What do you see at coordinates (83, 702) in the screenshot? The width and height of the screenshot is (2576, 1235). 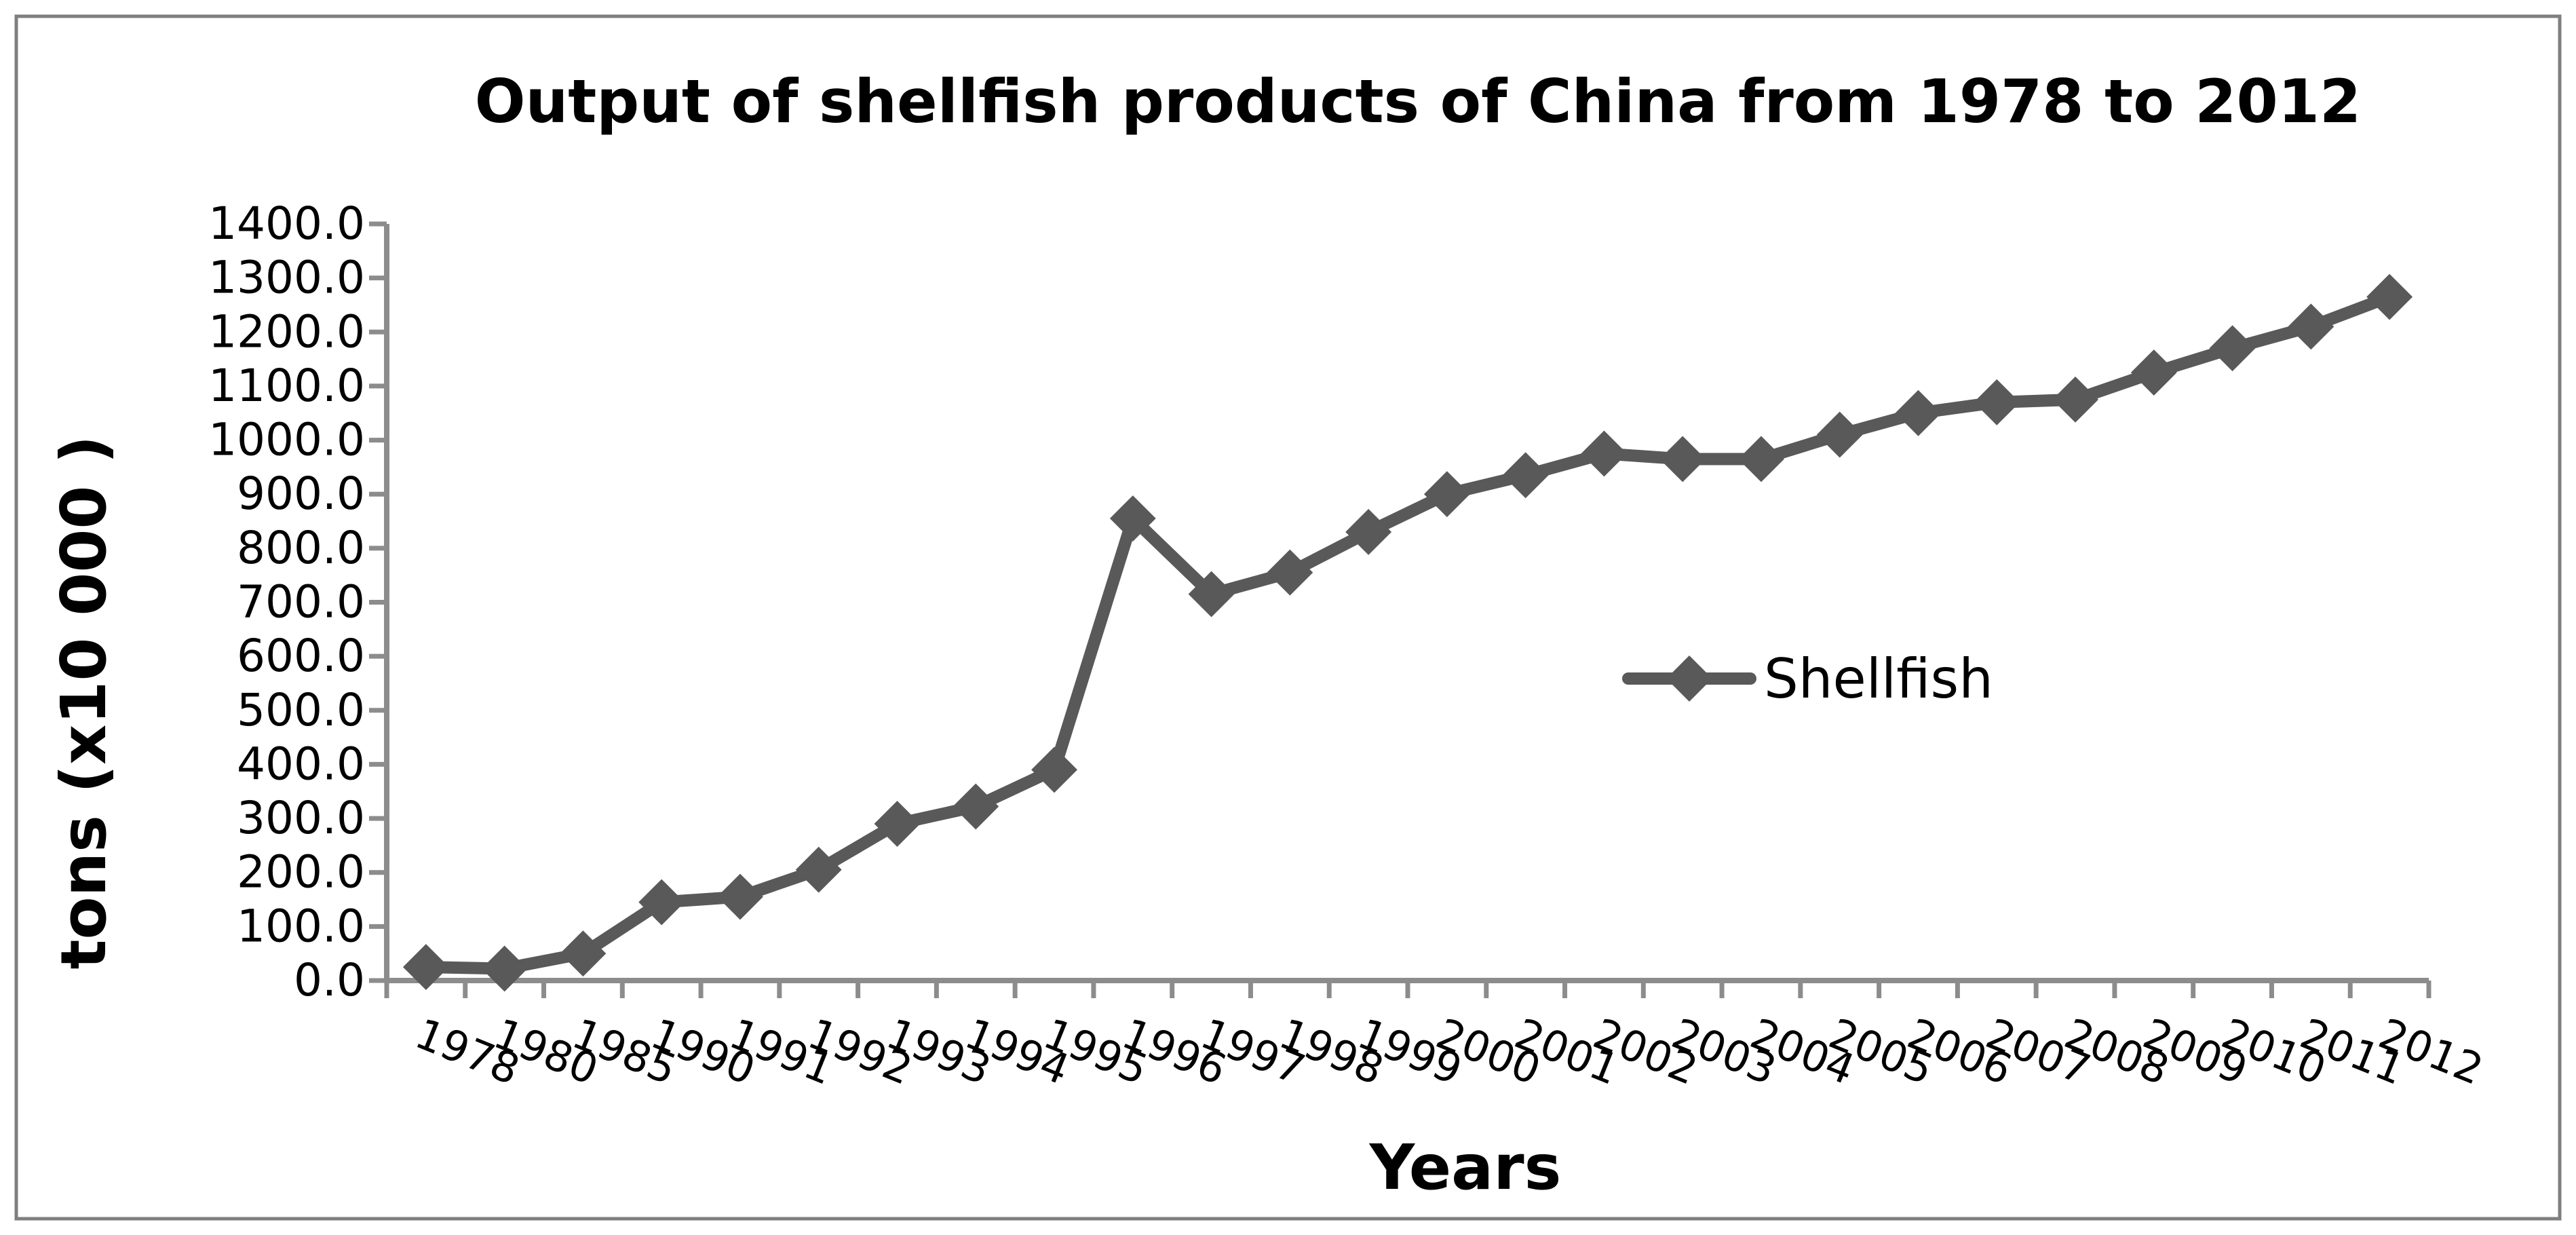 I see `y-axis-title: tons (x10 000 )` at bounding box center [83, 702].